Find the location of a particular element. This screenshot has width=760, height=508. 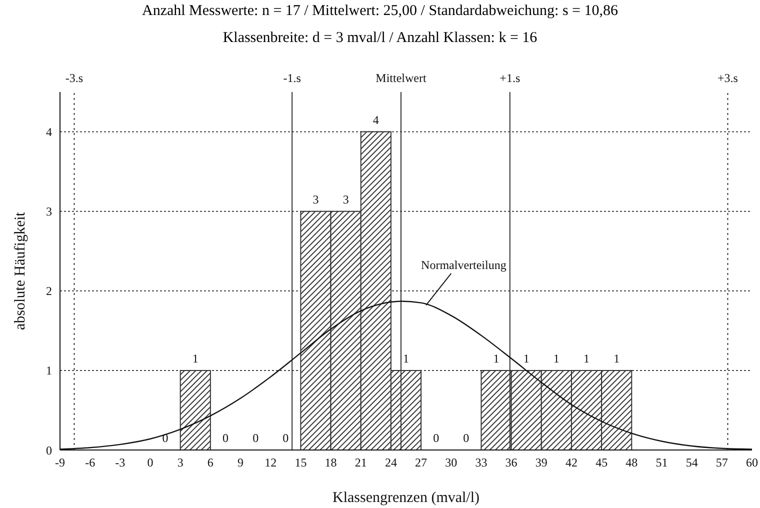

x-tick-label: 30 is located at coordinates (451, 463).